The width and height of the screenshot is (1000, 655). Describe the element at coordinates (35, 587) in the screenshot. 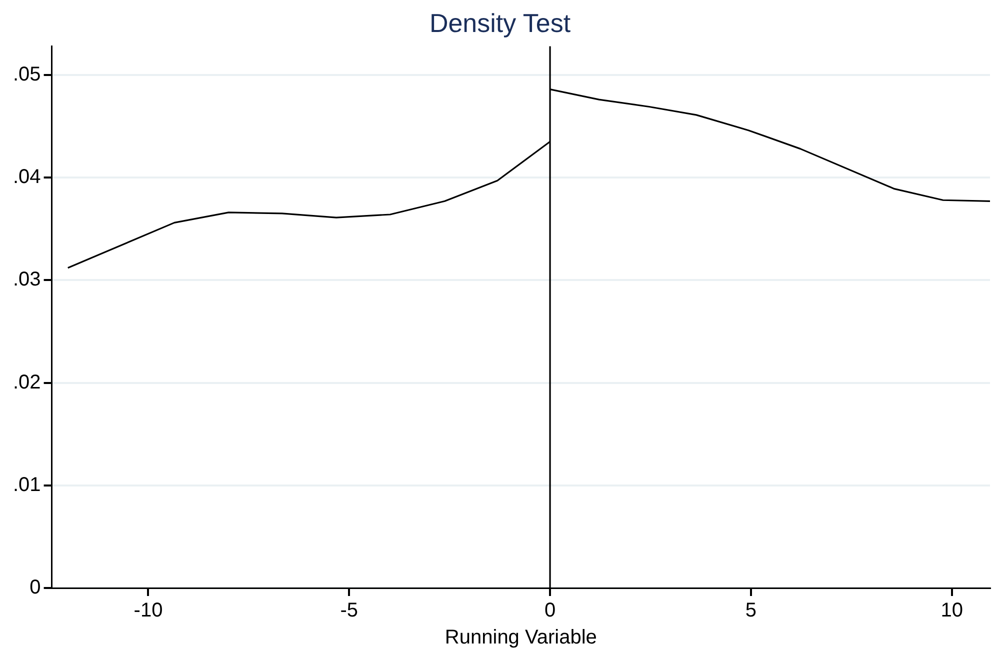

I see `y-tick-label: 0` at that location.